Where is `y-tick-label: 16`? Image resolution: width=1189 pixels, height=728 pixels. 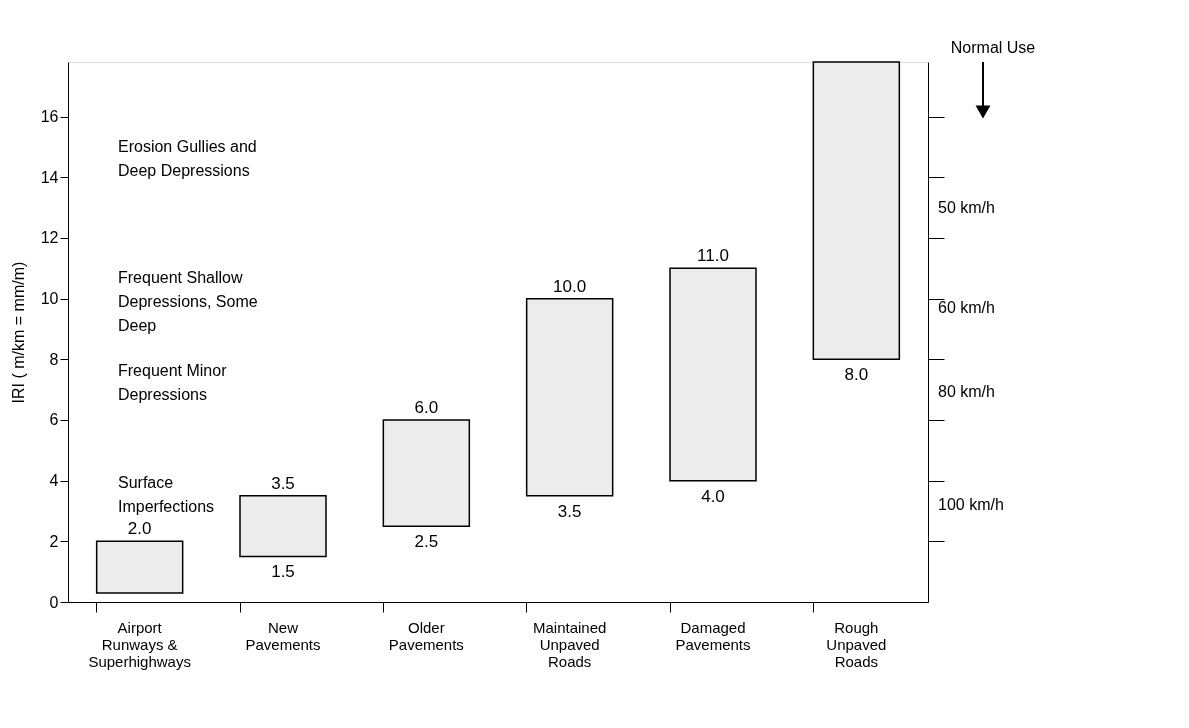
y-tick-label: 16 is located at coordinates (49, 117).